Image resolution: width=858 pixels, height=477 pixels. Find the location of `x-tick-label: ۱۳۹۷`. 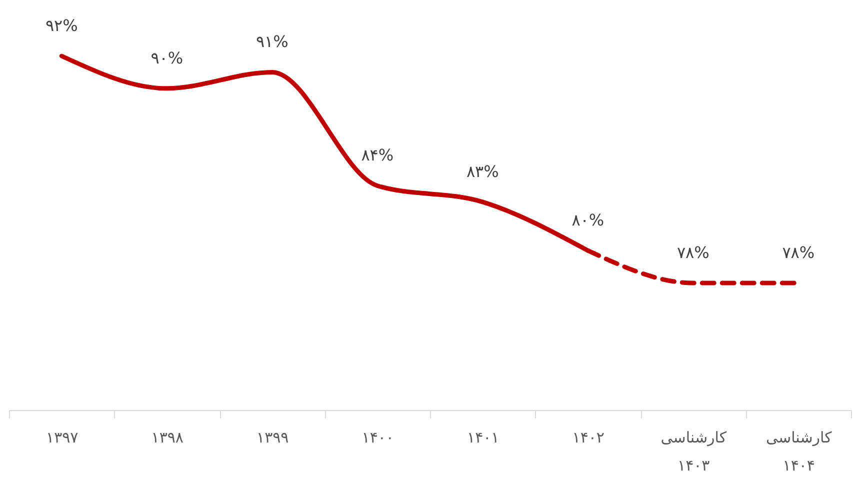

x-tick-label: ۱۳۹۷ is located at coordinates (62, 437).